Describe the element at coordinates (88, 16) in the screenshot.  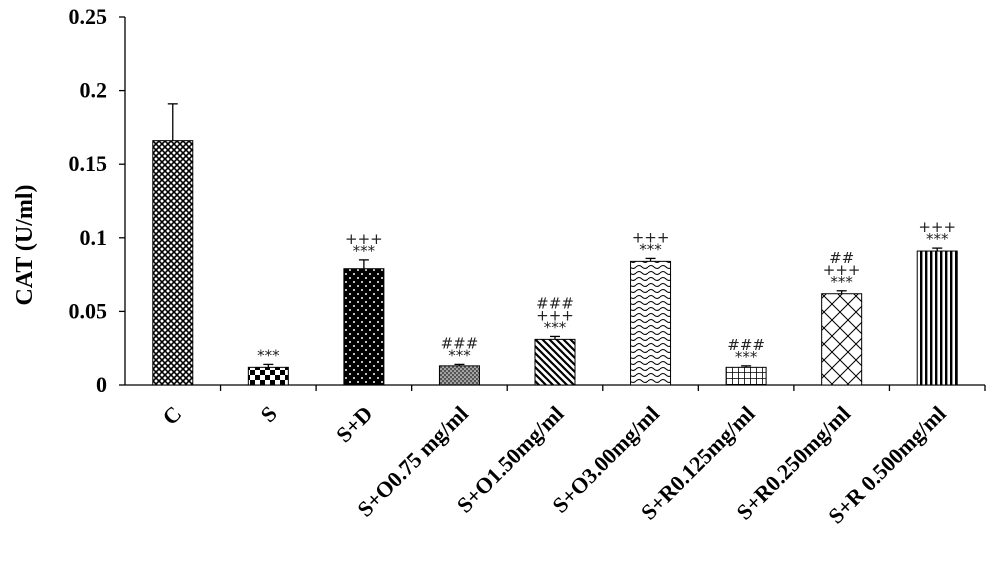
I see `y-tick-label: 0.25` at that location.